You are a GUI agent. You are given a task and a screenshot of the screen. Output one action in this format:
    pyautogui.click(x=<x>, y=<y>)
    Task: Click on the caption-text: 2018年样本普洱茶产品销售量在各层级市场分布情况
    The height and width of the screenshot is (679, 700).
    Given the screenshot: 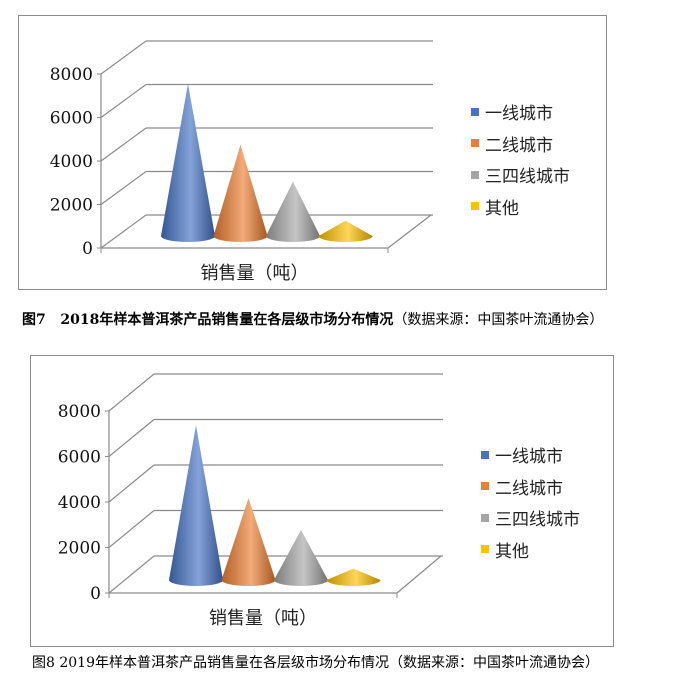 What is the action you would take?
    pyautogui.click(x=227, y=320)
    